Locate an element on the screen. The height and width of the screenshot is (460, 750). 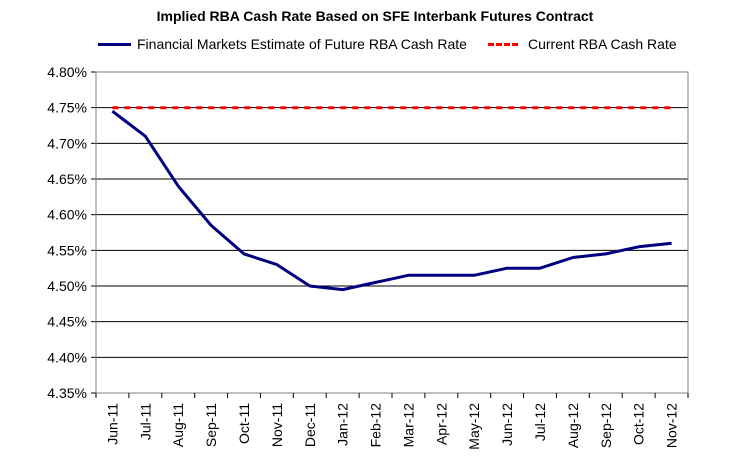
x-tick-label: Sep-11 is located at coordinates (211, 425).